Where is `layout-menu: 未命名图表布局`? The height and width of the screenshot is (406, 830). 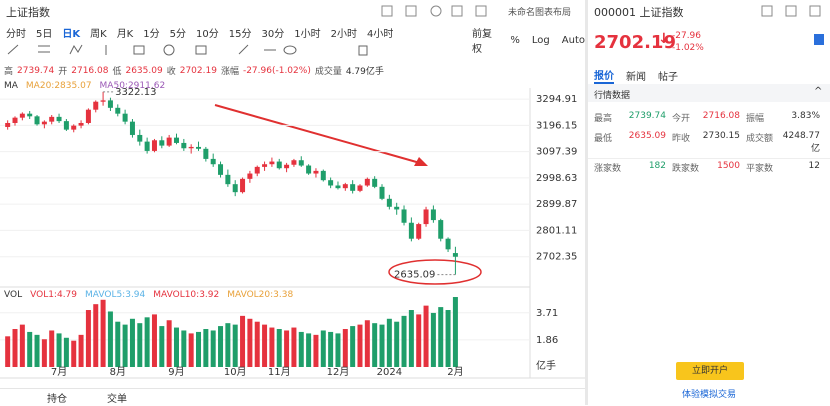
layout-menu: 未命名图表布局 is located at coordinates (540, 13).